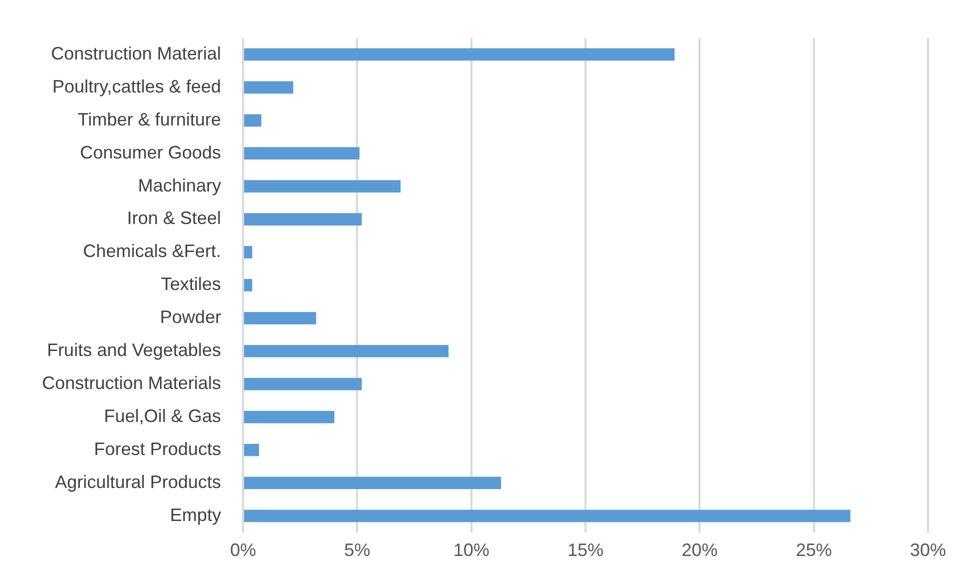 The width and height of the screenshot is (954, 580). Describe the element at coordinates (357, 550) in the screenshot. I see `x-tick-label: 5%` at that location.